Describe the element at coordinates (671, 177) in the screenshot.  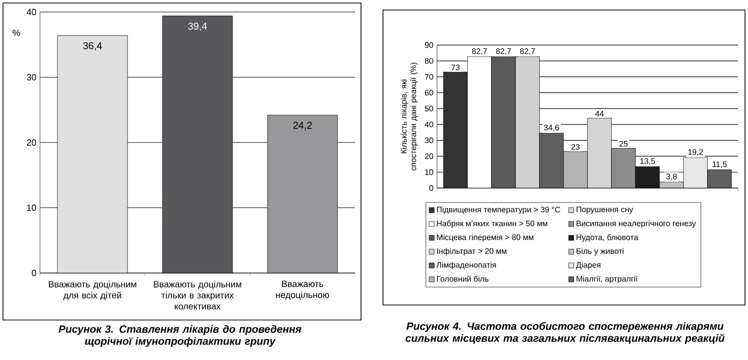
I see `data-label: 3,8` at that location.